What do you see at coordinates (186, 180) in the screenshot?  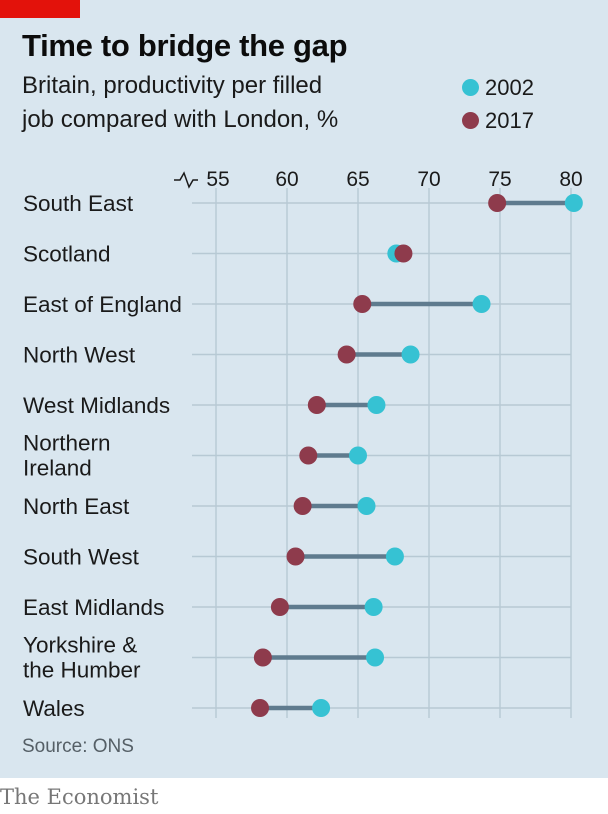 I see `axis-break-icon` at bounding box center [186, 180].